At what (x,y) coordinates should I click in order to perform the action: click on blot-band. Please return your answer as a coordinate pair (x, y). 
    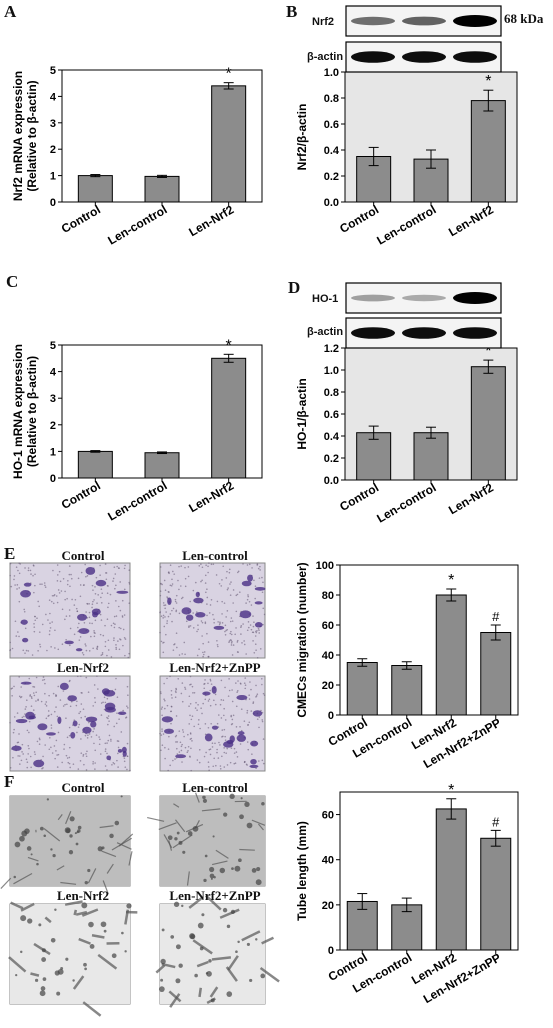
    Looking at the image, I should click on (475, 333).